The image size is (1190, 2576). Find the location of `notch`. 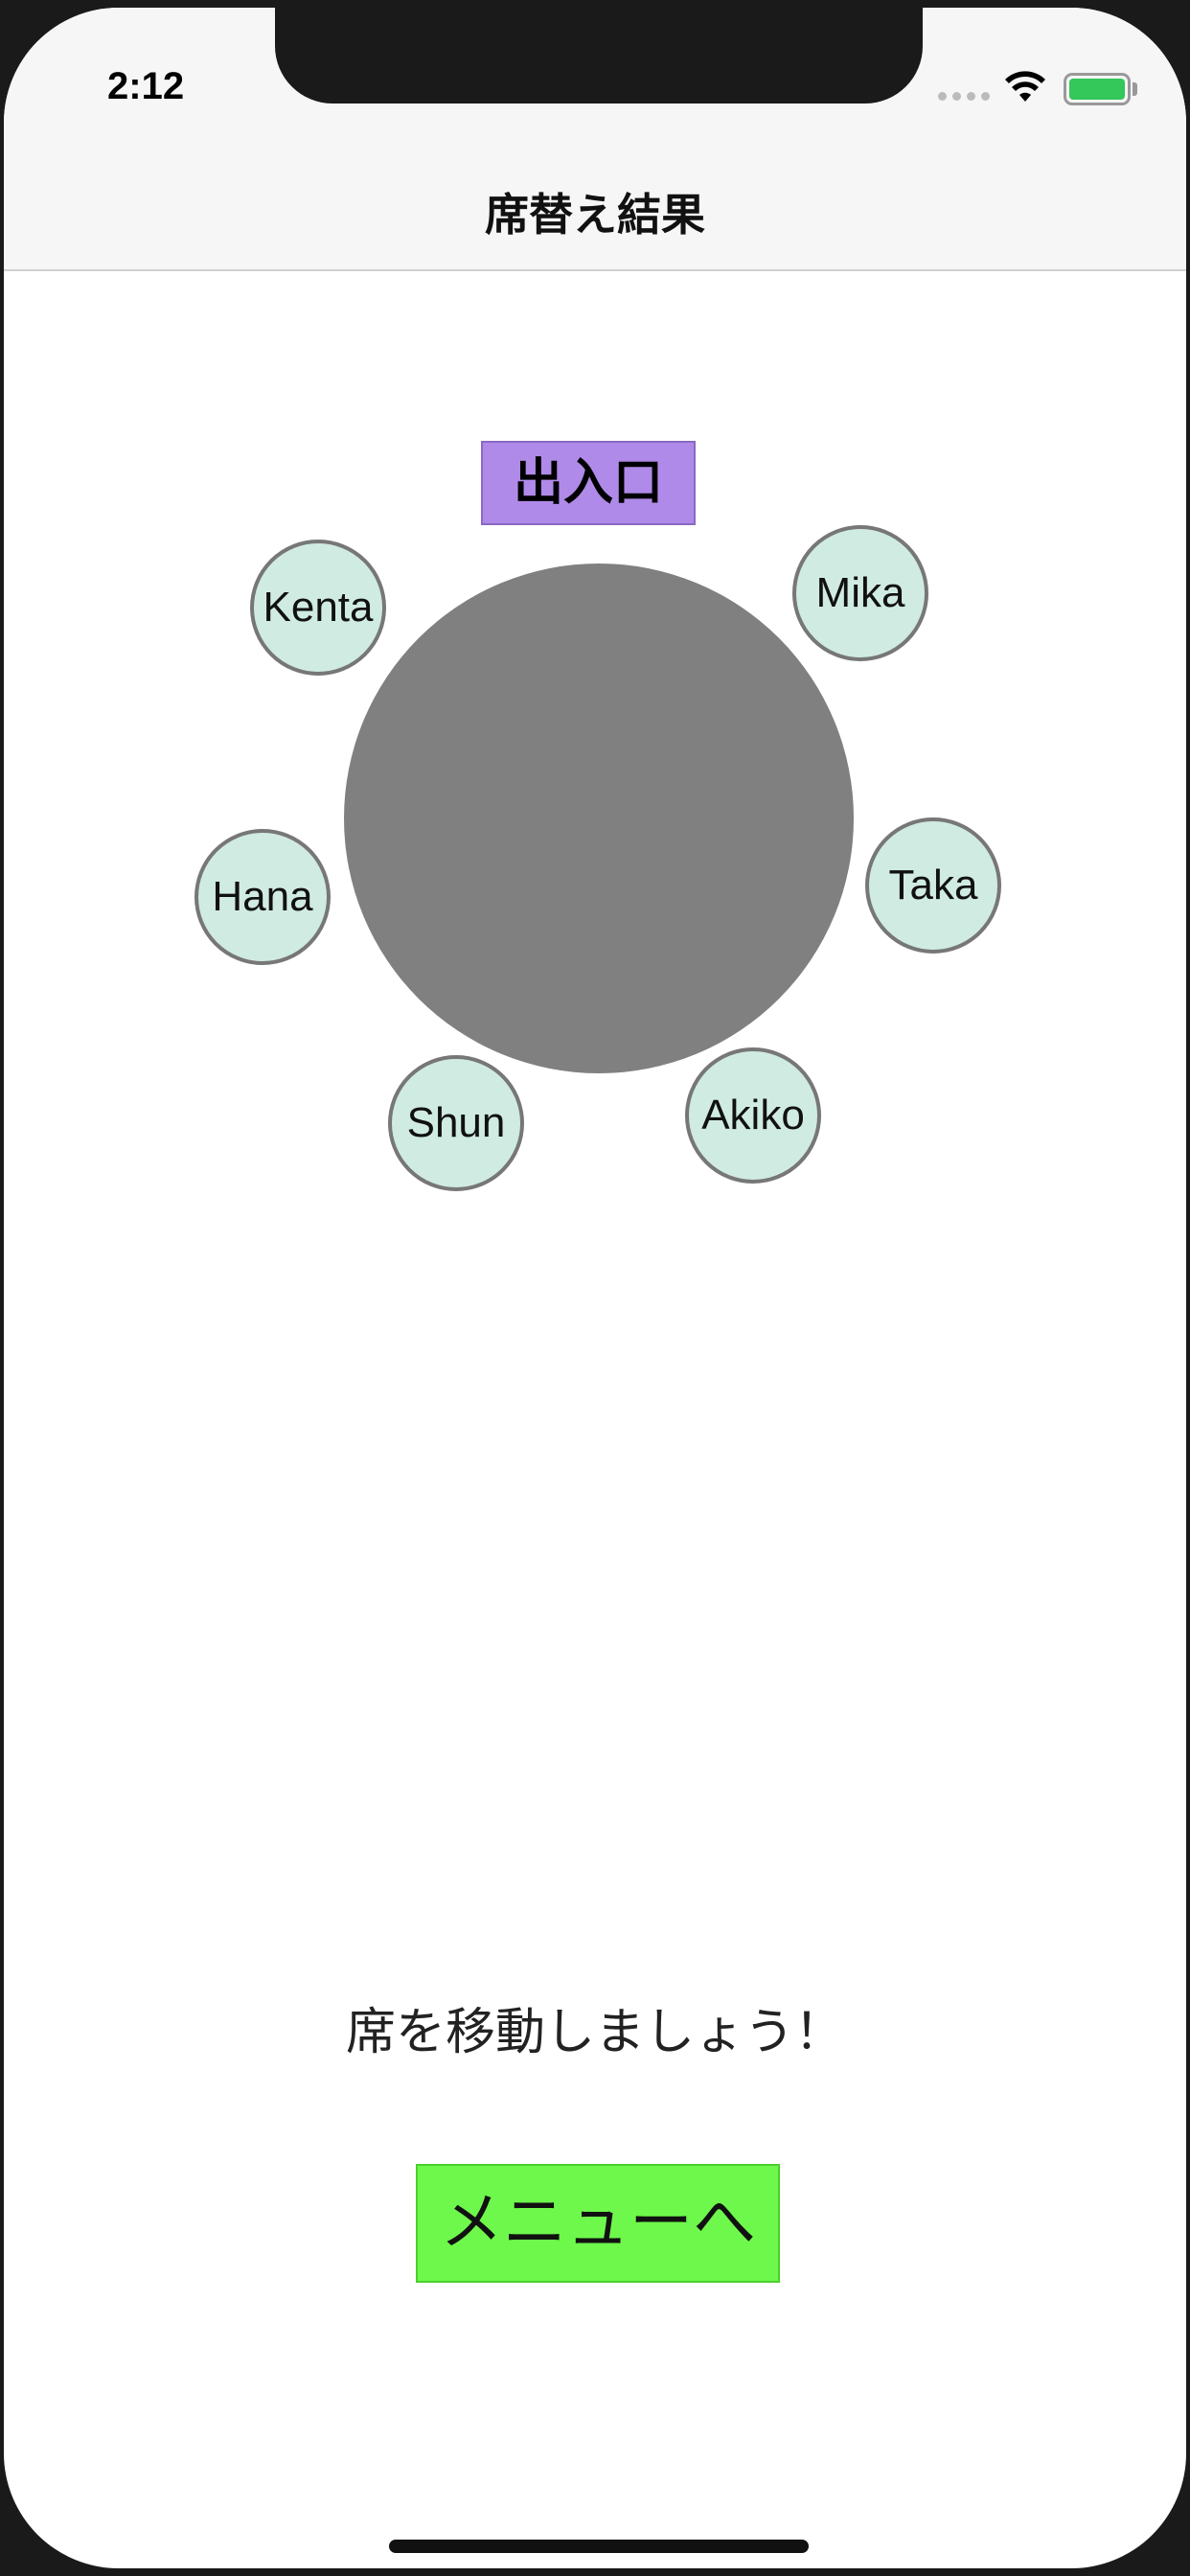

notch is located at coordinates (599, 56).